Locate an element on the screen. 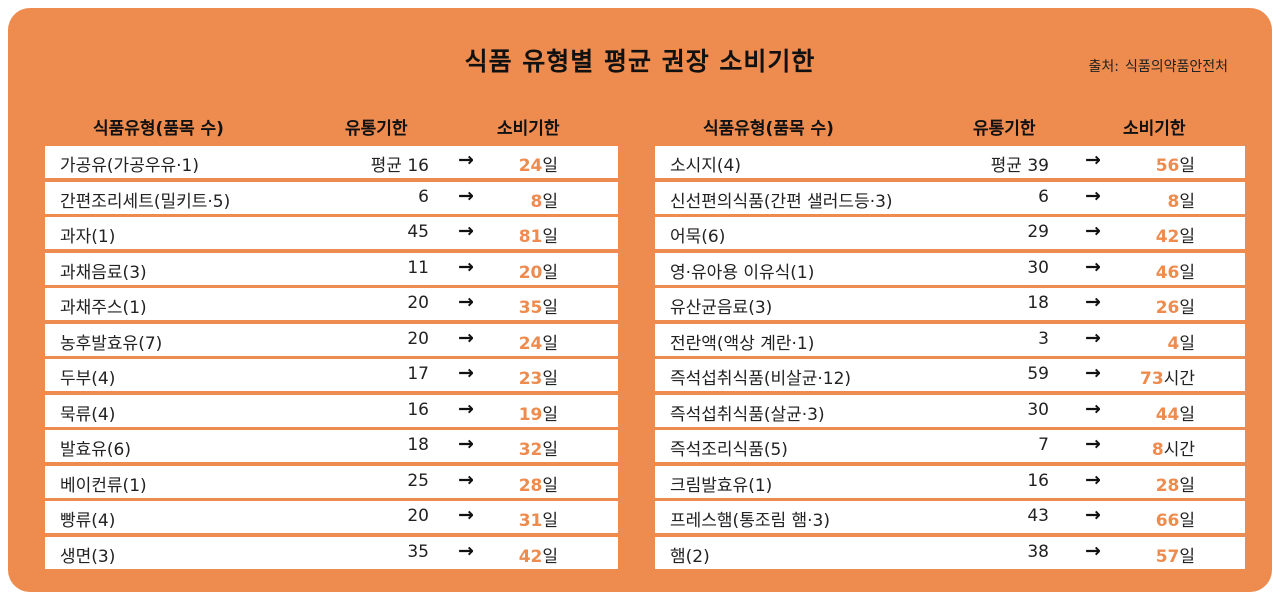  food-type-cell: 베이컨류(1) is located at coordinates (103, 485).